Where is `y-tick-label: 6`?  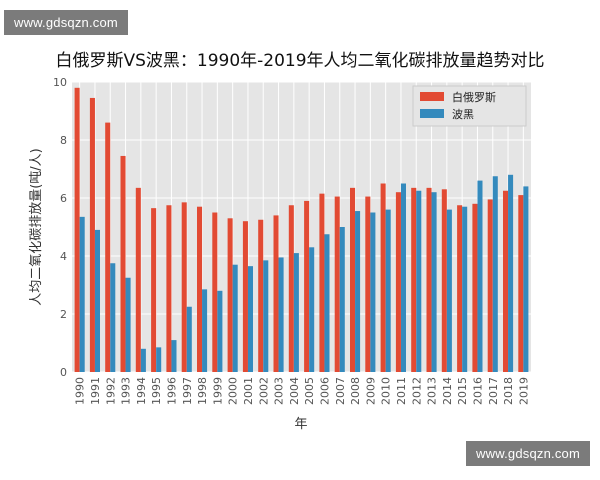 y-tick-label: 6 is located at coordinates (63, 198).